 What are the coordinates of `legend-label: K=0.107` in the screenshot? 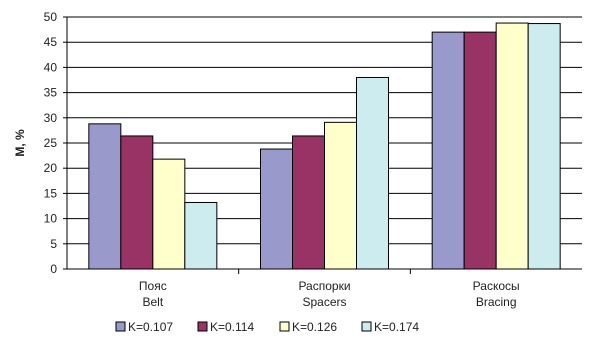 It's located at (150, 327).